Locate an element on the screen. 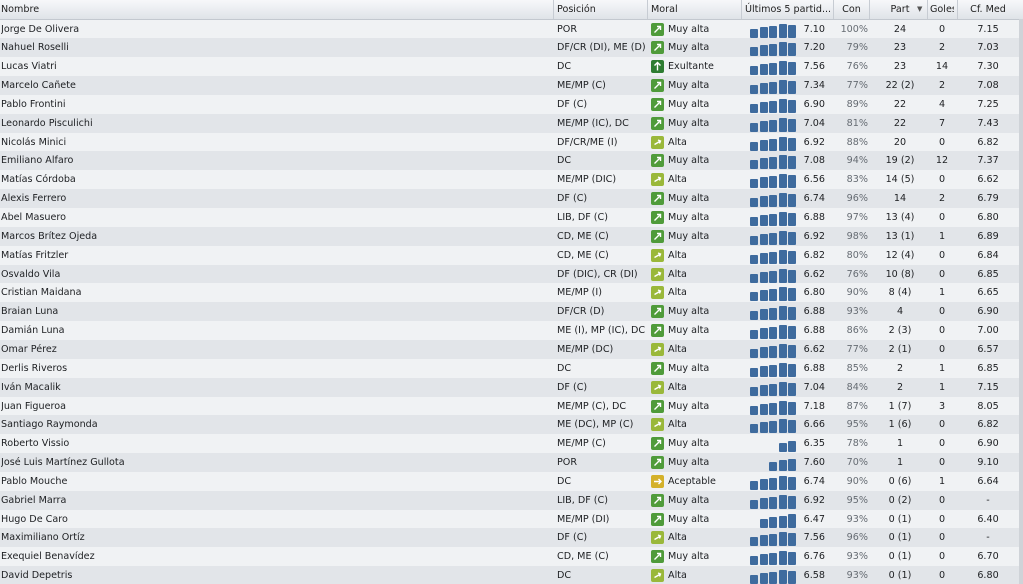  form-average: 6.88 is located at coordinates (814, 331).